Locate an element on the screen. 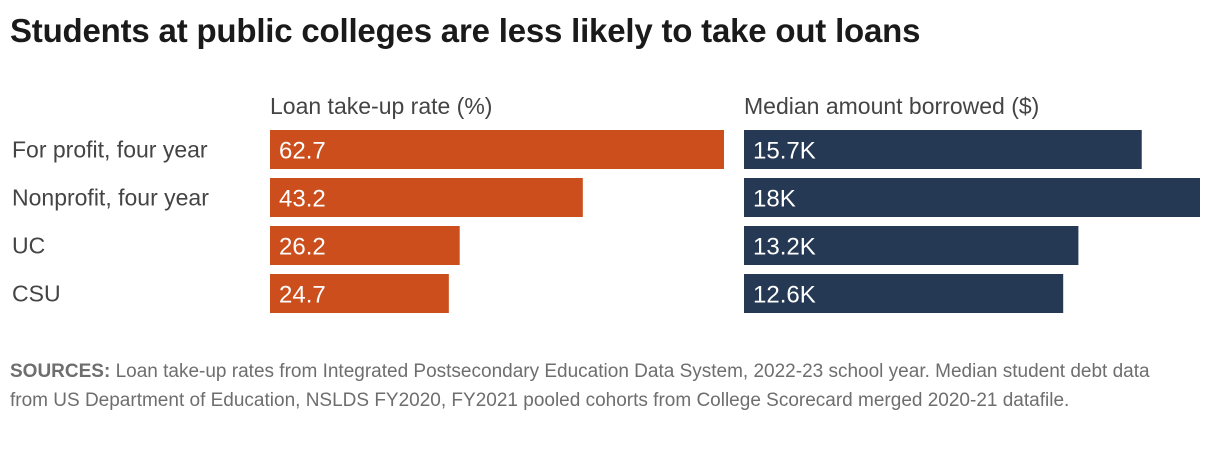 This screenshot has width=1220, height=460. category-label: Nonprofit, four year is located at coordinates (110, 198).